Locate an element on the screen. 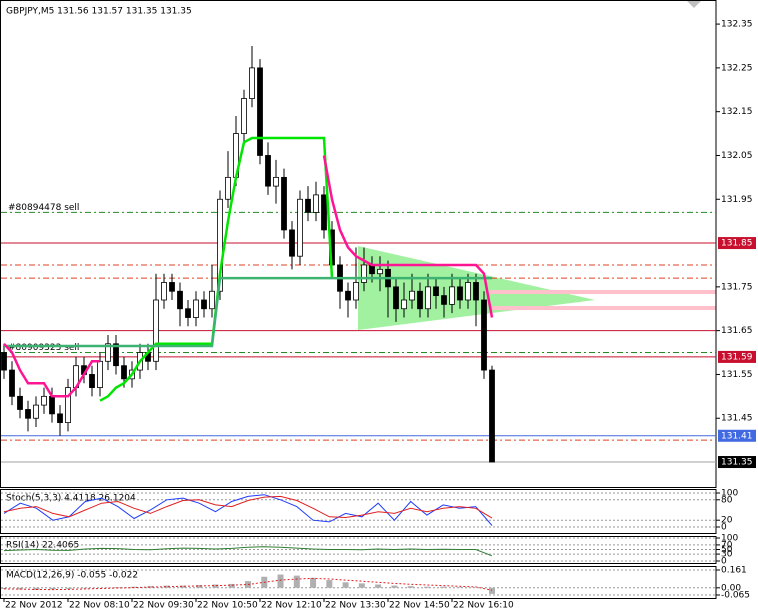 The image size is (758, 612). y-tick-label: 0.161 is located at coordinates (734, 571).